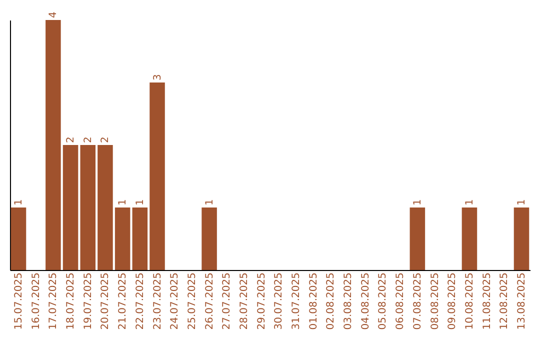  What do you see at coordinates (400, 301) in the screenshot?
I see `x-tick-label: 06.08.2025` at bounding box center [400, 301].